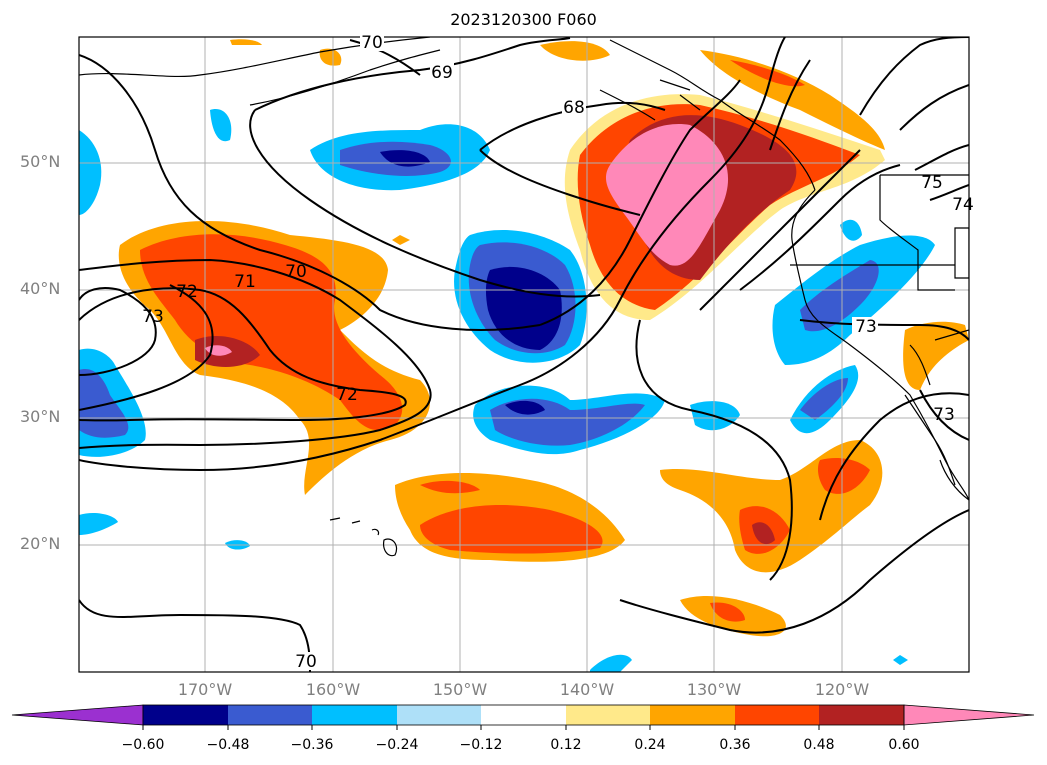  What do you see at coordinates (792, 100) in the screenshot?
I see `pos-anomaly-region-topright` at bounding box center [792, 100].